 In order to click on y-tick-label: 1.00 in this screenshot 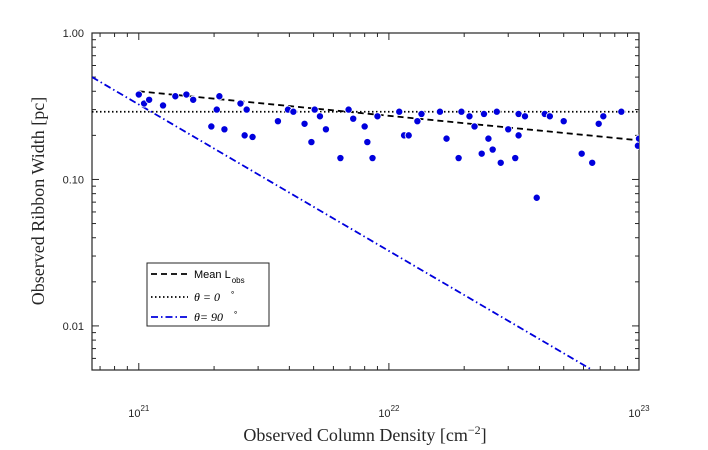, I will do `click(73, 34)`.